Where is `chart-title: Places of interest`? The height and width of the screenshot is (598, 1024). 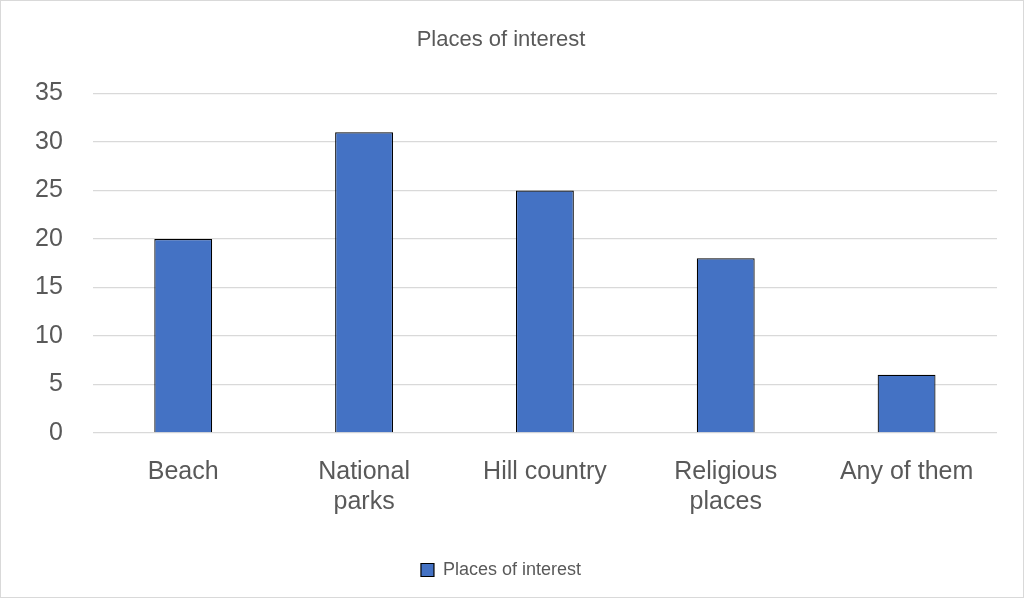 chart-title: Places of interest is located at coordinates (501, 39).